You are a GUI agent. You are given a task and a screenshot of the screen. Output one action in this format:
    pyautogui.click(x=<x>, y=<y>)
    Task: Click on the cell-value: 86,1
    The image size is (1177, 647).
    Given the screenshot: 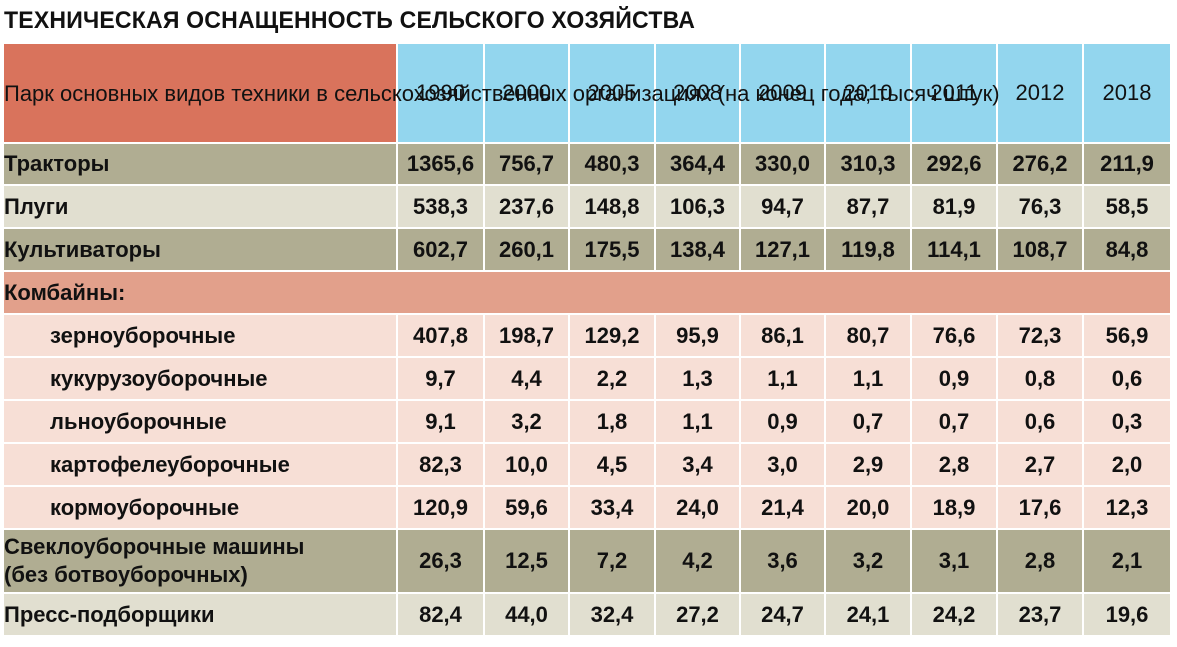 What is the action you would take?
    pyautogui.click(x=783, y=336)
    